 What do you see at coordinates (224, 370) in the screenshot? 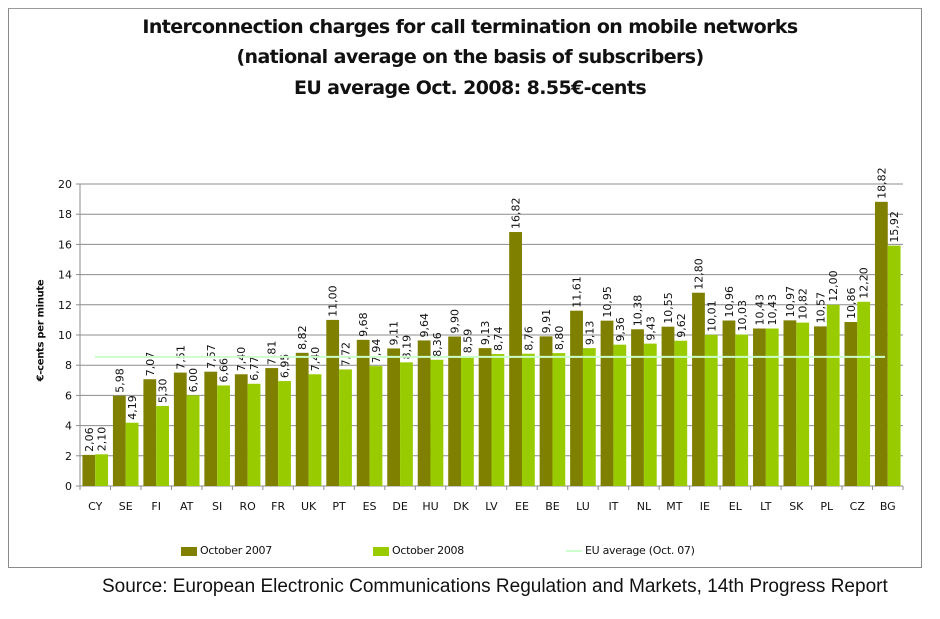
I see `svg-text: 6,66` at bounding box center [224, 370].